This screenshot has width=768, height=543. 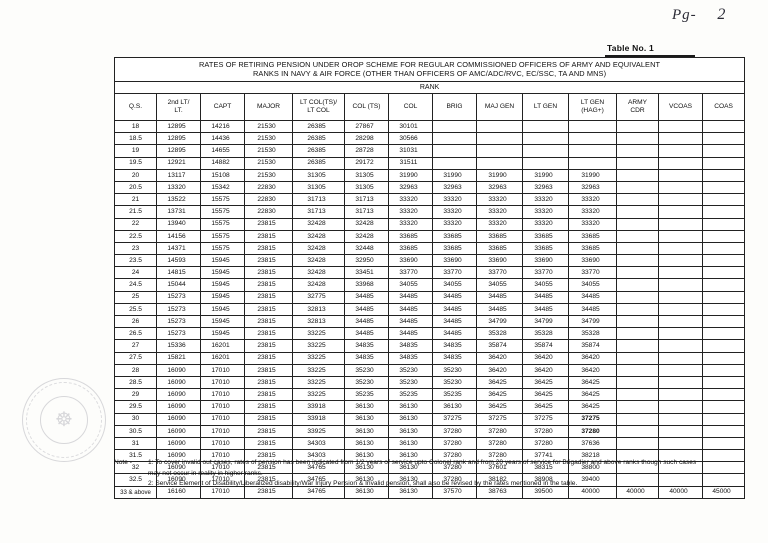 I want to click on cell-value: 34799, so click(x=592, y=322).